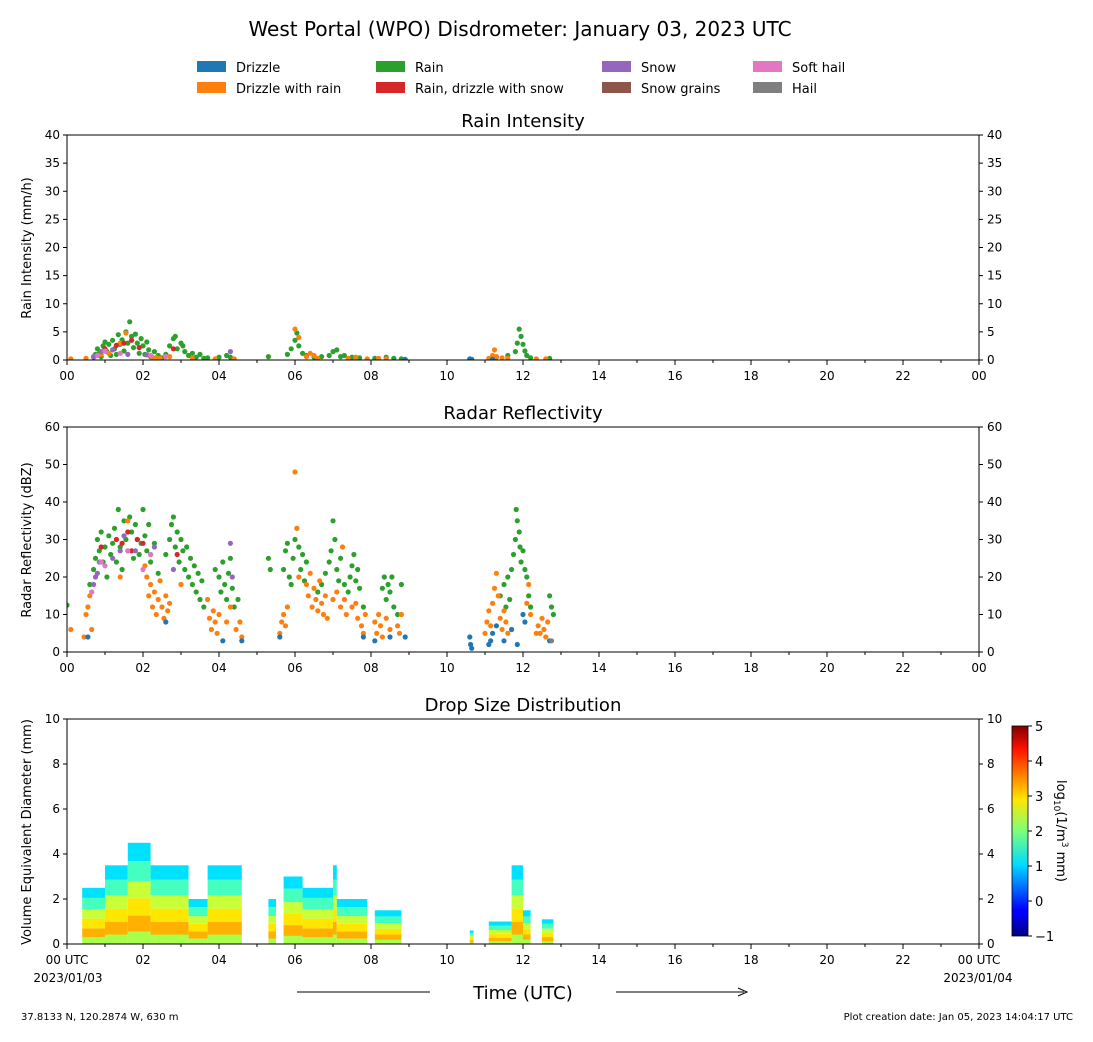 The width and height of the screenshot is (1093, 1042). I want to click on data-point-soft_hail, so click(120, 353).